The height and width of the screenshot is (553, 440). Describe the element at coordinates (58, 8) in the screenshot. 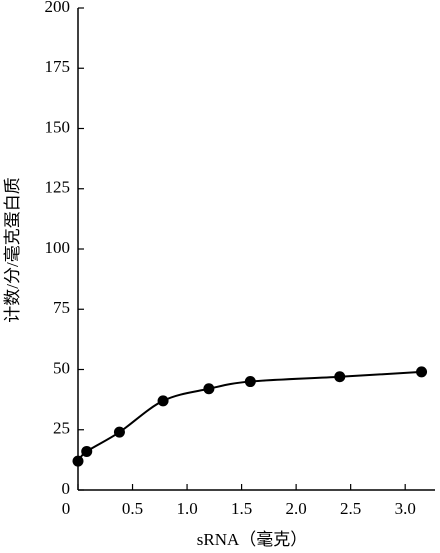

I see `y-tick-label: 200` at that location.